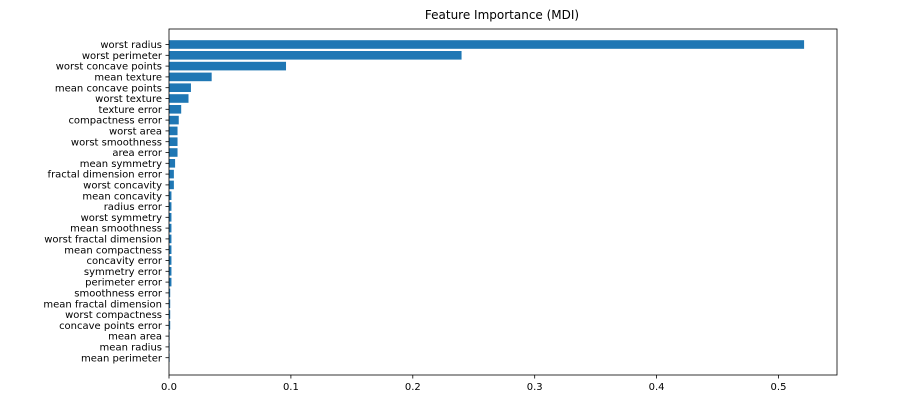 This screenshot has height=406, width=899. What do you see at coordinates (131, 348) in the screenshot?
I see `y-tick-label: mean radius` at bounding box center [131, 348].